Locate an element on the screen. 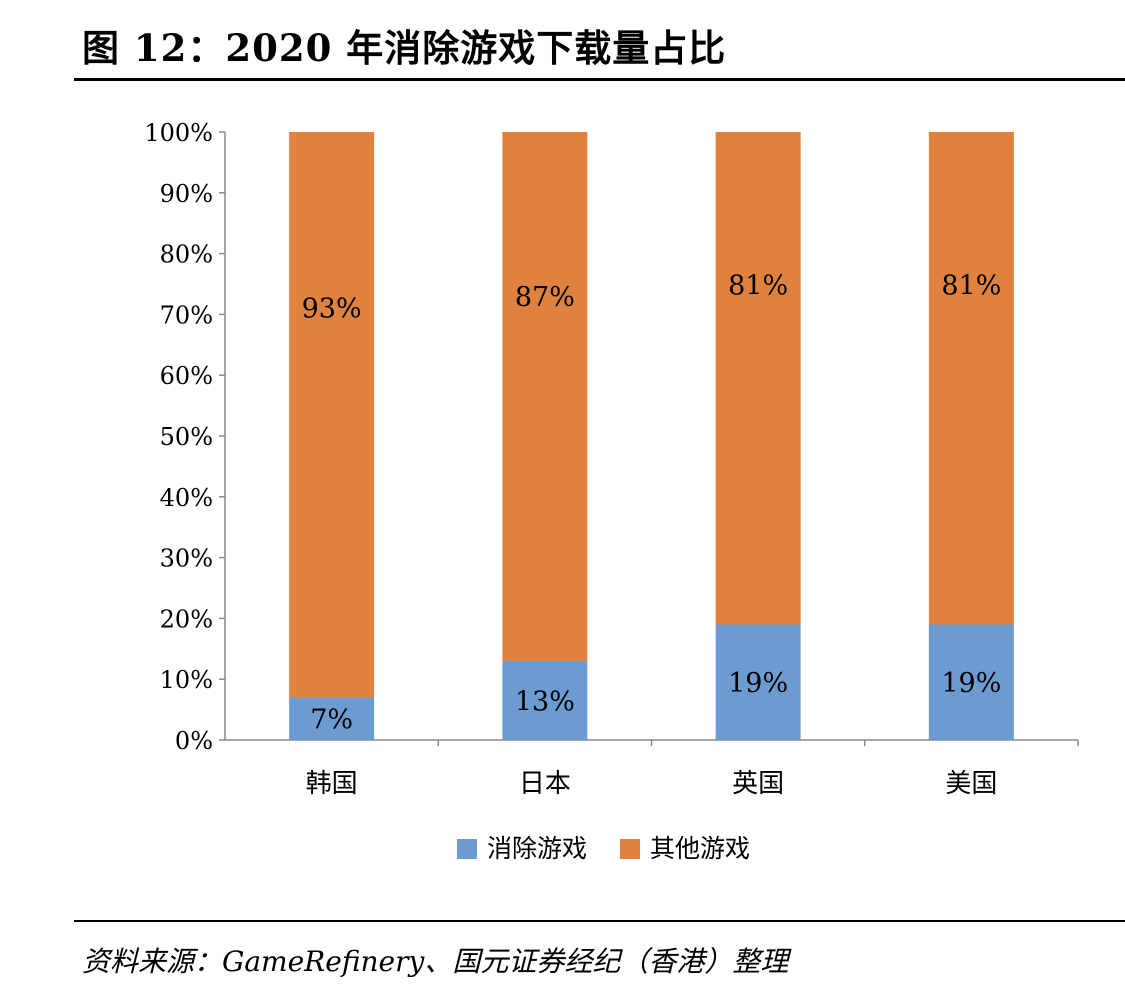 The height and width of the screenshot is (1003, 1125). data-label: 7% is located at coordinates (331, 720).